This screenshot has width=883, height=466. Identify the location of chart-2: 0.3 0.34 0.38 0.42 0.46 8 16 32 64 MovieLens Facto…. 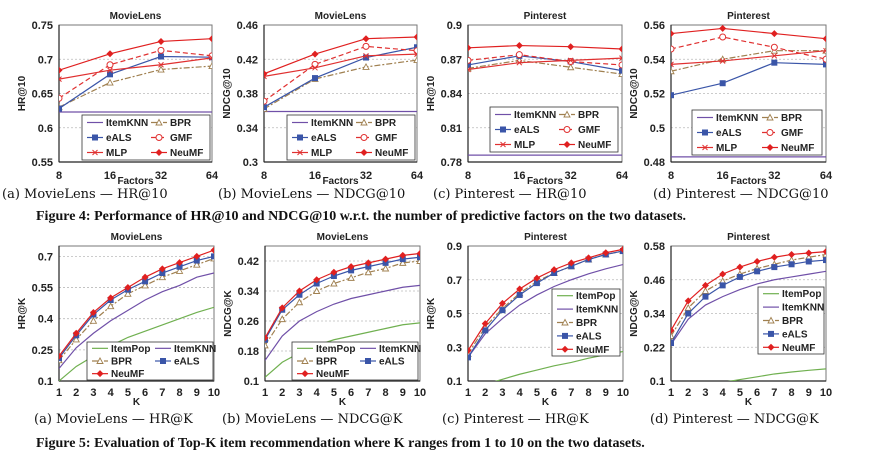
(323, 99).